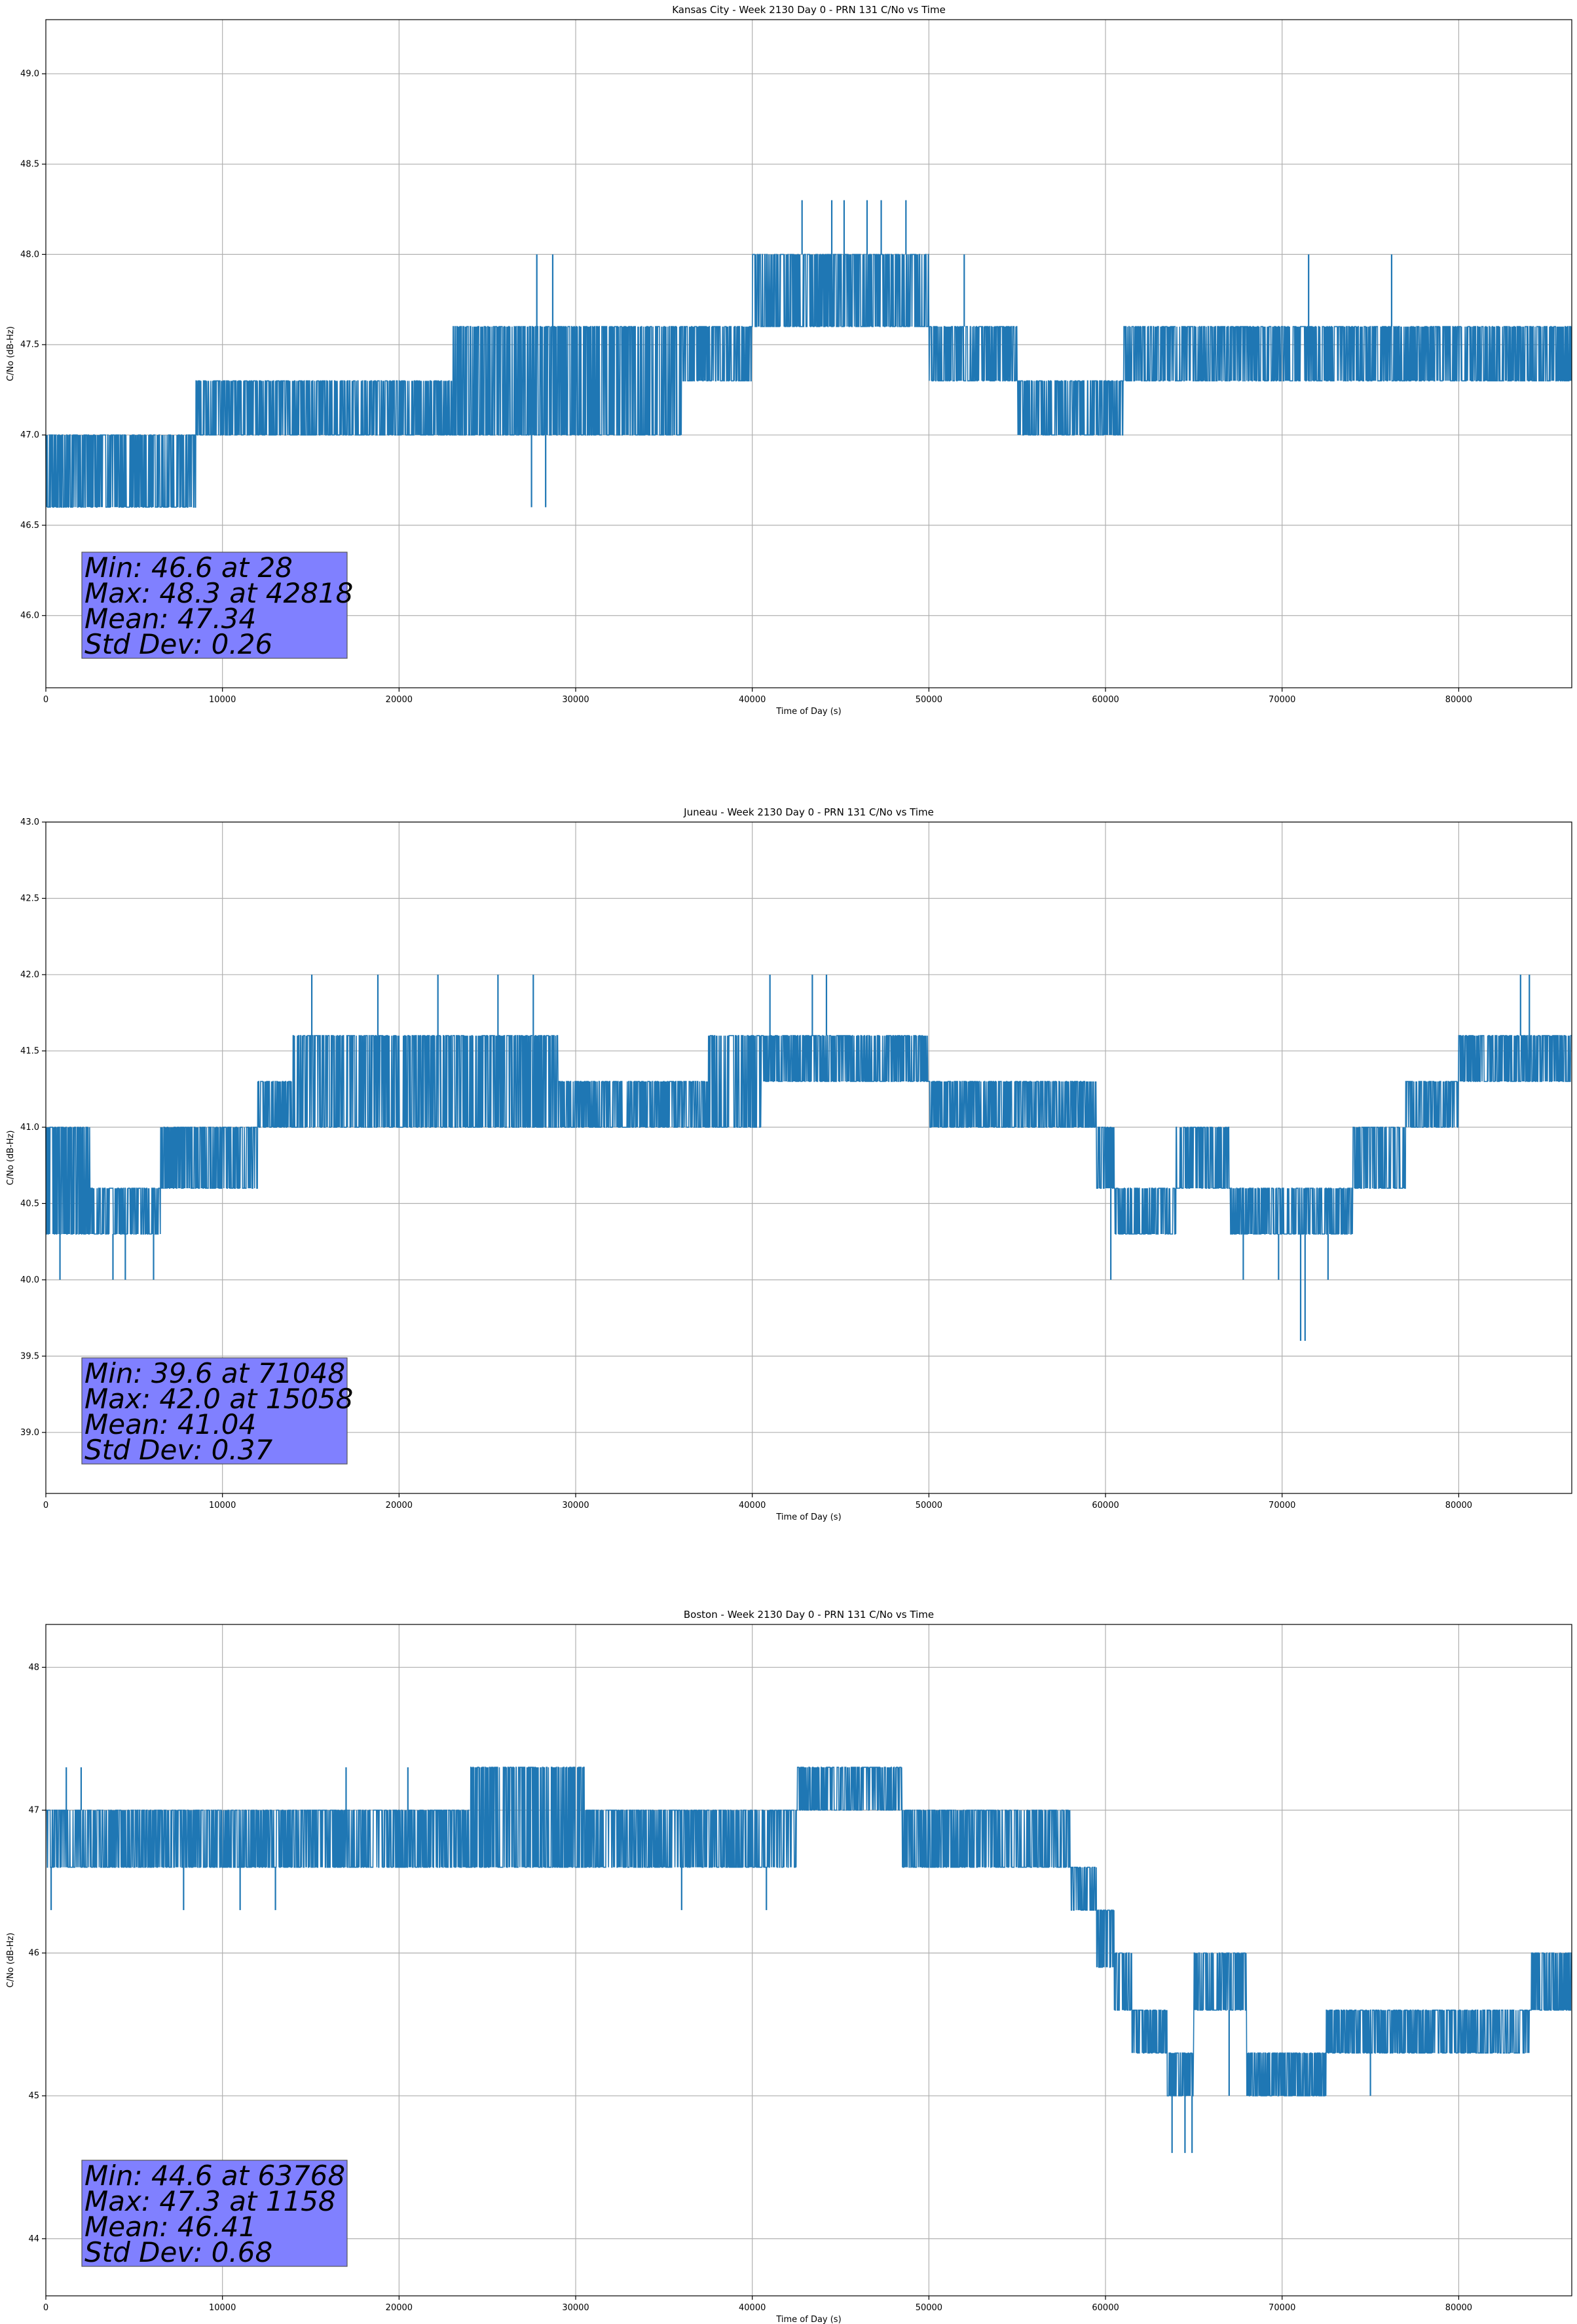 The image size is (1577, 2324). Describe the element at coordinates (808, 712) in the screenshot. I see `chart-1-xlabel: Time of Day (s)` at that location.